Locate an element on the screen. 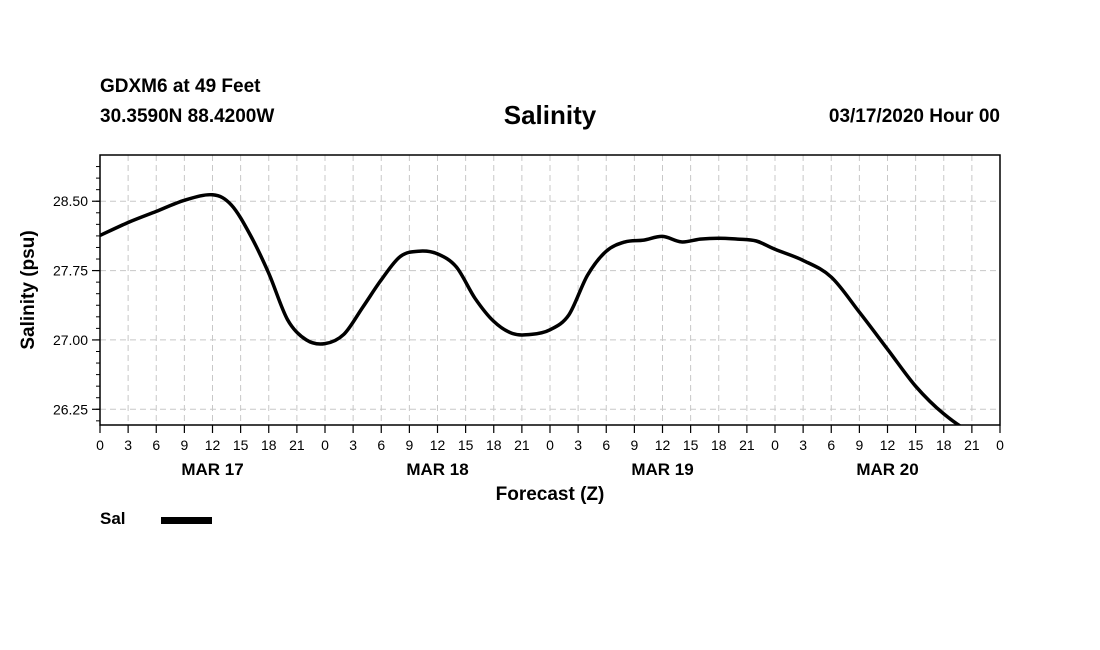 Image resolution: width=1100 pixels, height=650 pixels. x-axis-label: Forecast (Z) is located at coordinates (550, 494).